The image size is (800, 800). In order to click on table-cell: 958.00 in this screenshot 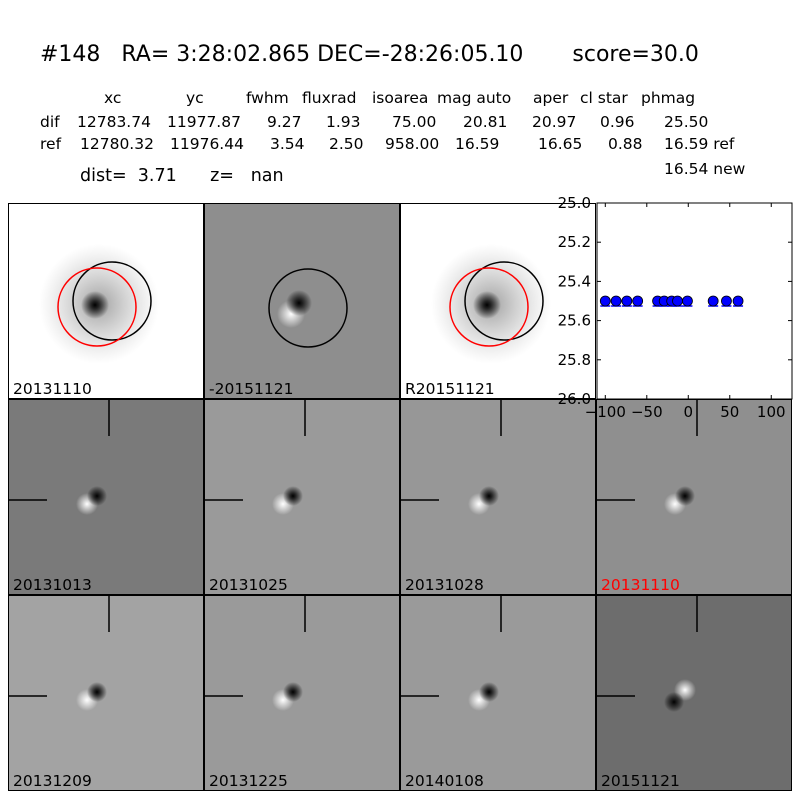, I will do `click(412, 144)`.